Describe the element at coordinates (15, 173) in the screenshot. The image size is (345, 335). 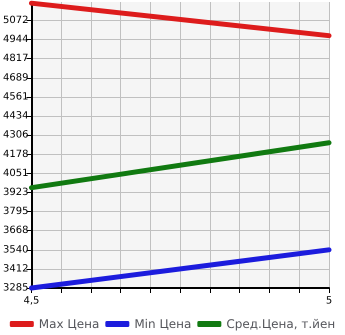
I see `y-tick-label: 4051` at that location.